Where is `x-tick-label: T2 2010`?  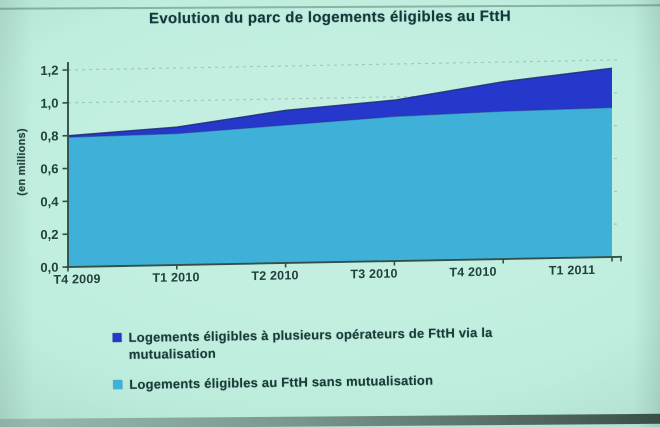 x-tick-label: T2 2010 is located at coordinates (274, 275).